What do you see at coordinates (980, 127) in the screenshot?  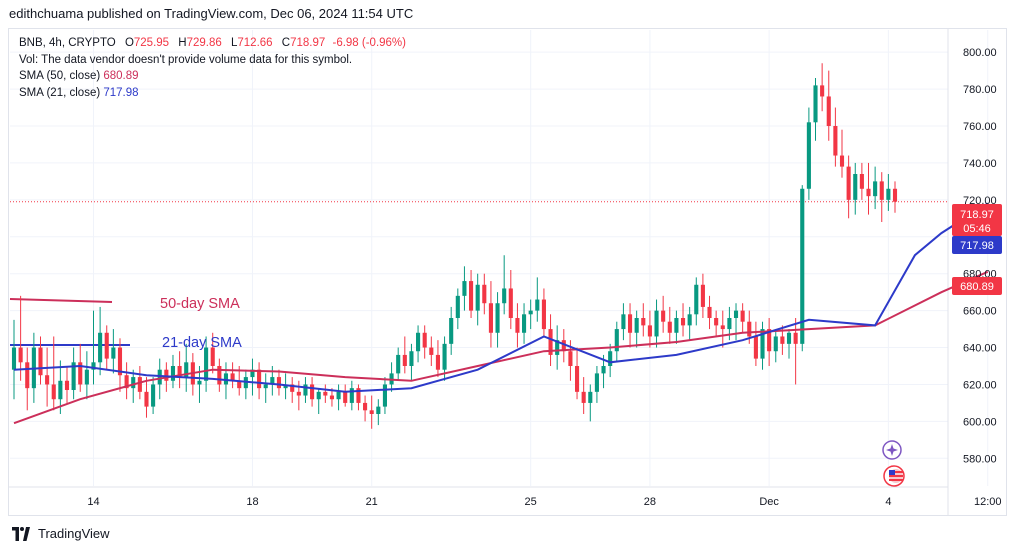 I see `y-tick-label: 760.00` at bounding box center [980, 127].